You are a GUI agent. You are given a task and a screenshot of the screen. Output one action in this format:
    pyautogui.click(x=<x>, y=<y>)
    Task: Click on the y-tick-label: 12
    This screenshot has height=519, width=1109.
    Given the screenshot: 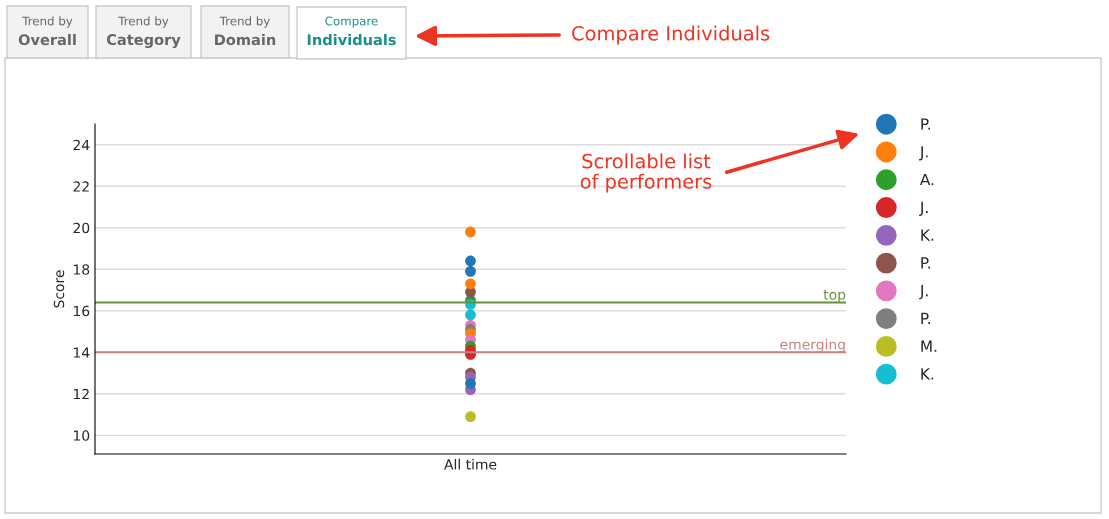 What is the action you would take?
    pyautogui.click(x=81, y=394)
    